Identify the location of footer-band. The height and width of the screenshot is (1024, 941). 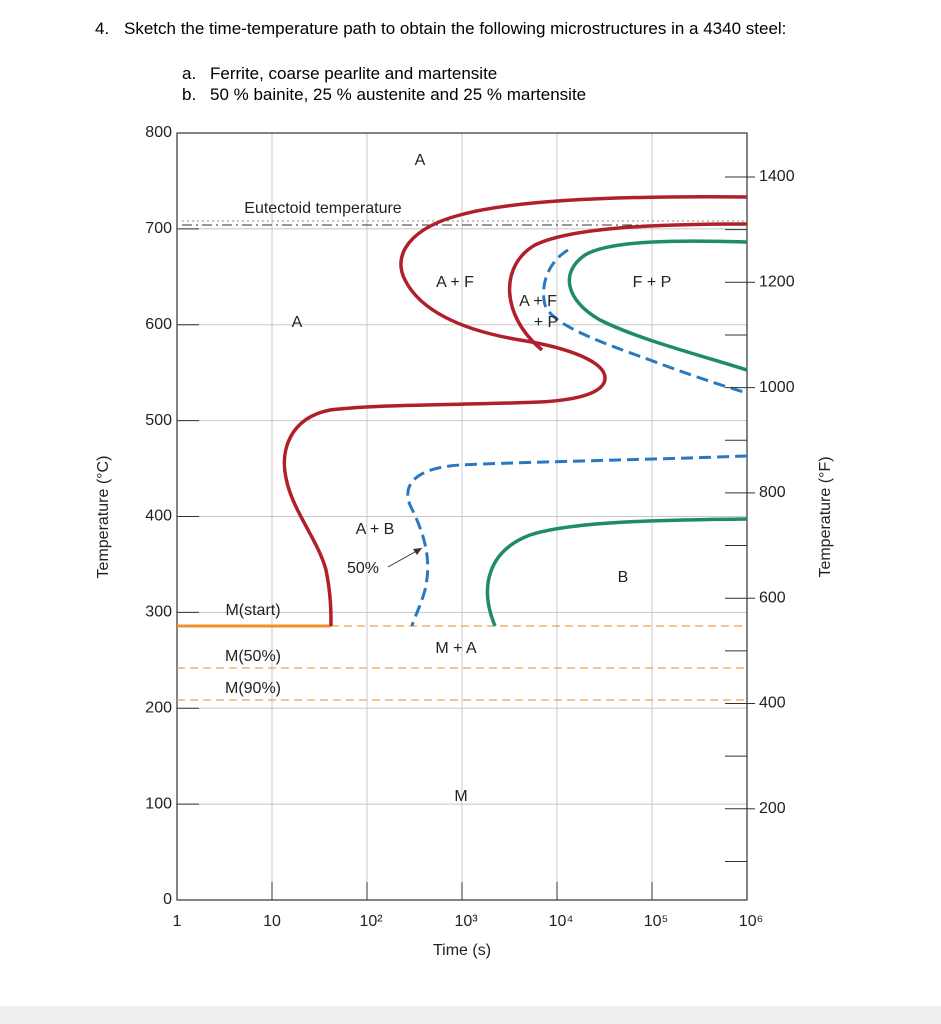
(470, 1015).